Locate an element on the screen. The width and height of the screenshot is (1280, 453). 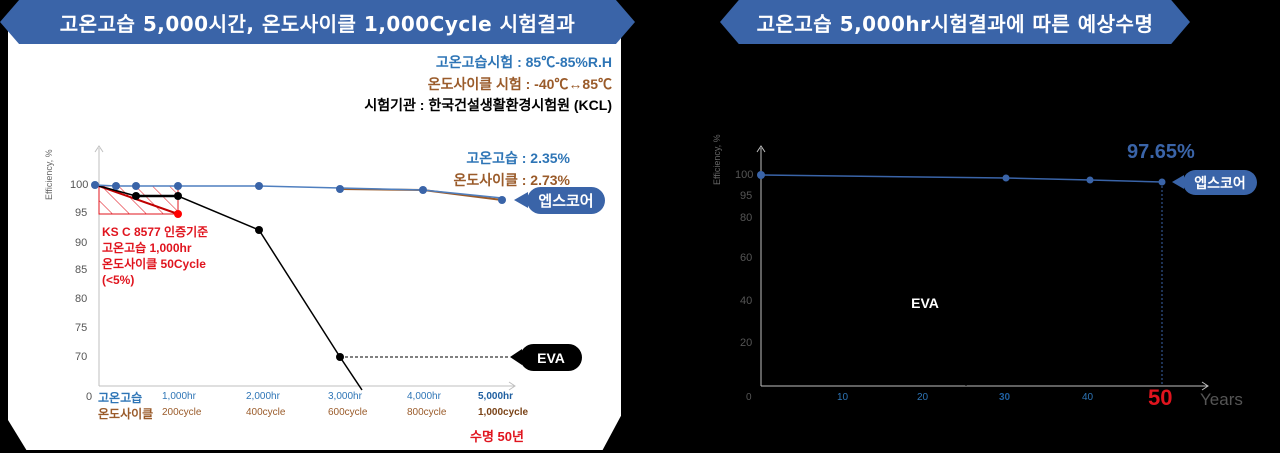
right-xtick: 0 is located at coordinates (749, 397).